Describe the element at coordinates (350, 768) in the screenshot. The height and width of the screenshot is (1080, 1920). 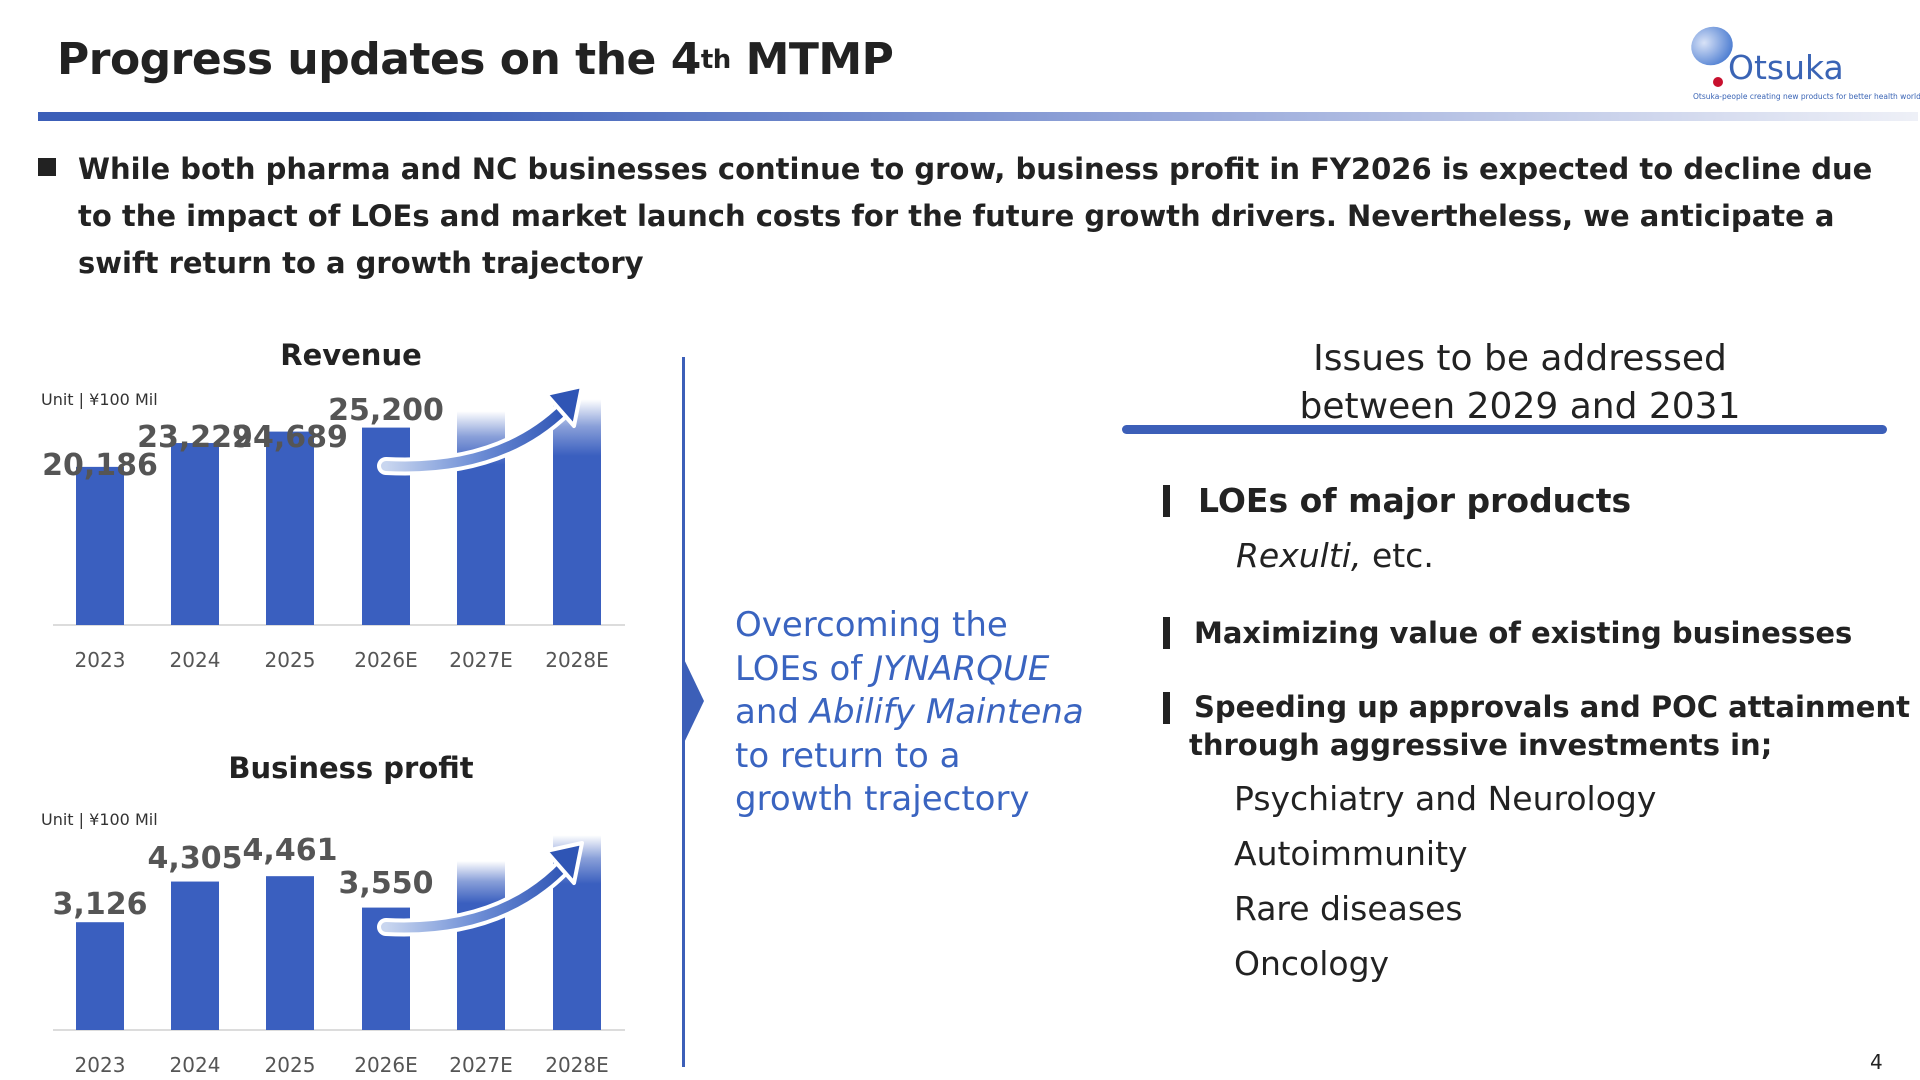
I see `chart-title: Business profit` at that location.